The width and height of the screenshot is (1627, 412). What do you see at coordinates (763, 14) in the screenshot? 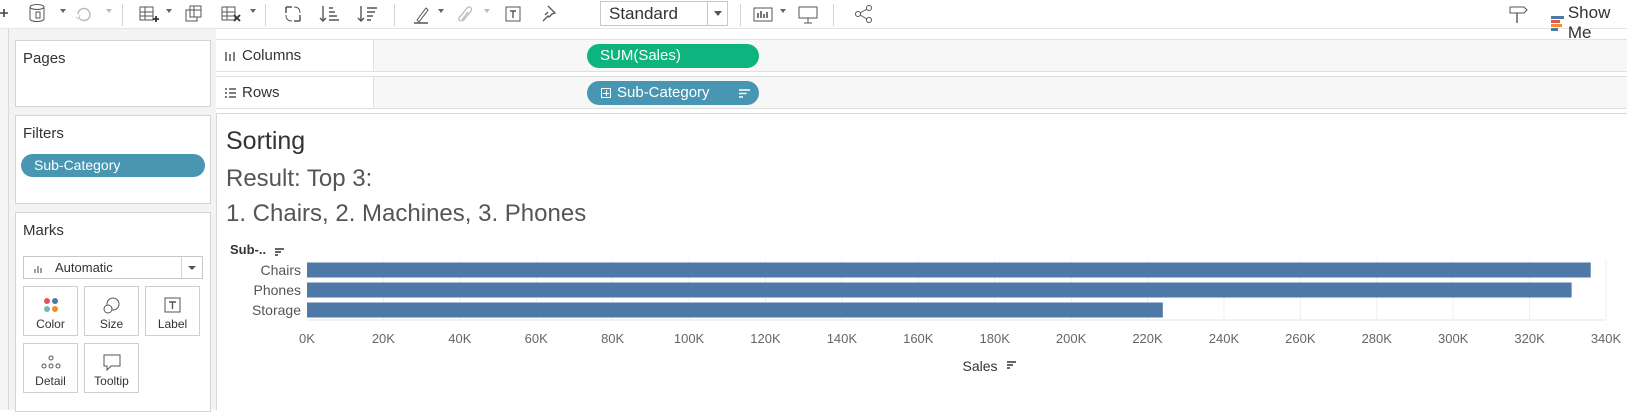
I see `bar-chart-icon` at bounding box center [763, 14].